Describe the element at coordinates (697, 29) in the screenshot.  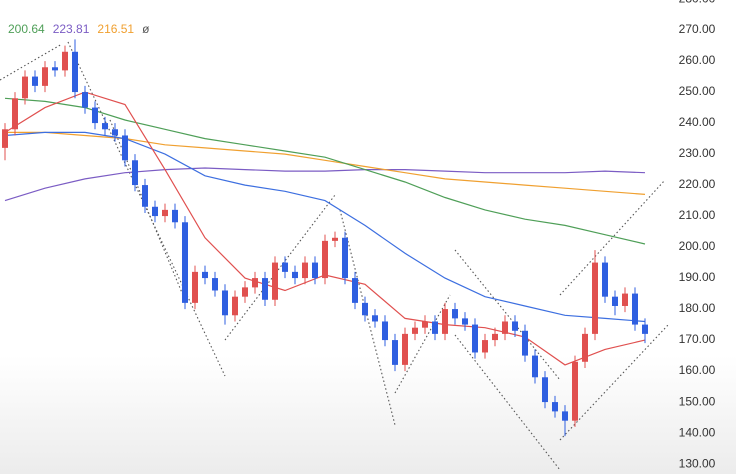
I see `y-tick-label: 270.00` at that location.